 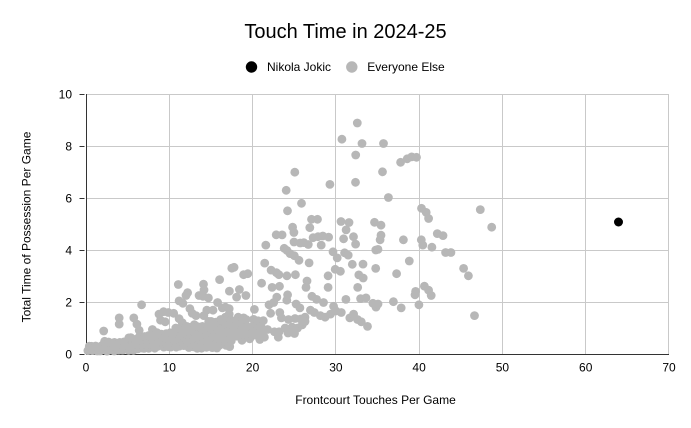 What do you see at coordinates (586, 368) in the screenshot?
I see `svg-text: 60` at bounding box center [586, 368].